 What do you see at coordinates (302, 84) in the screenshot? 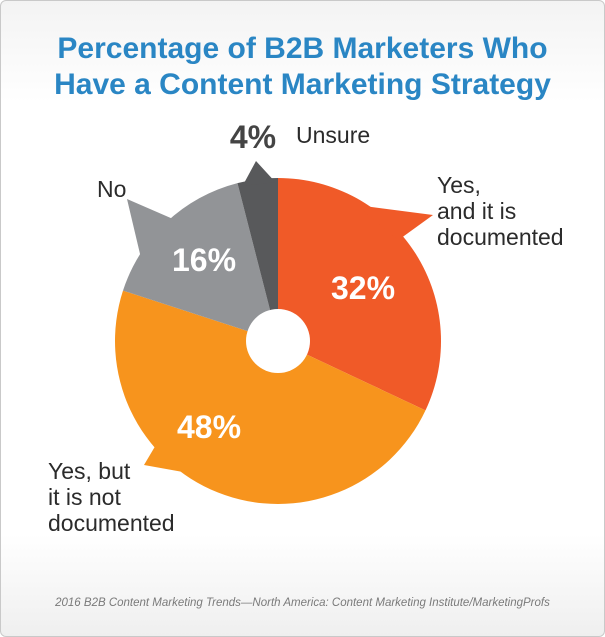
I see `chart-title-line-2: Have a Content Marketing Strategy` at bounding box center [302, 84].